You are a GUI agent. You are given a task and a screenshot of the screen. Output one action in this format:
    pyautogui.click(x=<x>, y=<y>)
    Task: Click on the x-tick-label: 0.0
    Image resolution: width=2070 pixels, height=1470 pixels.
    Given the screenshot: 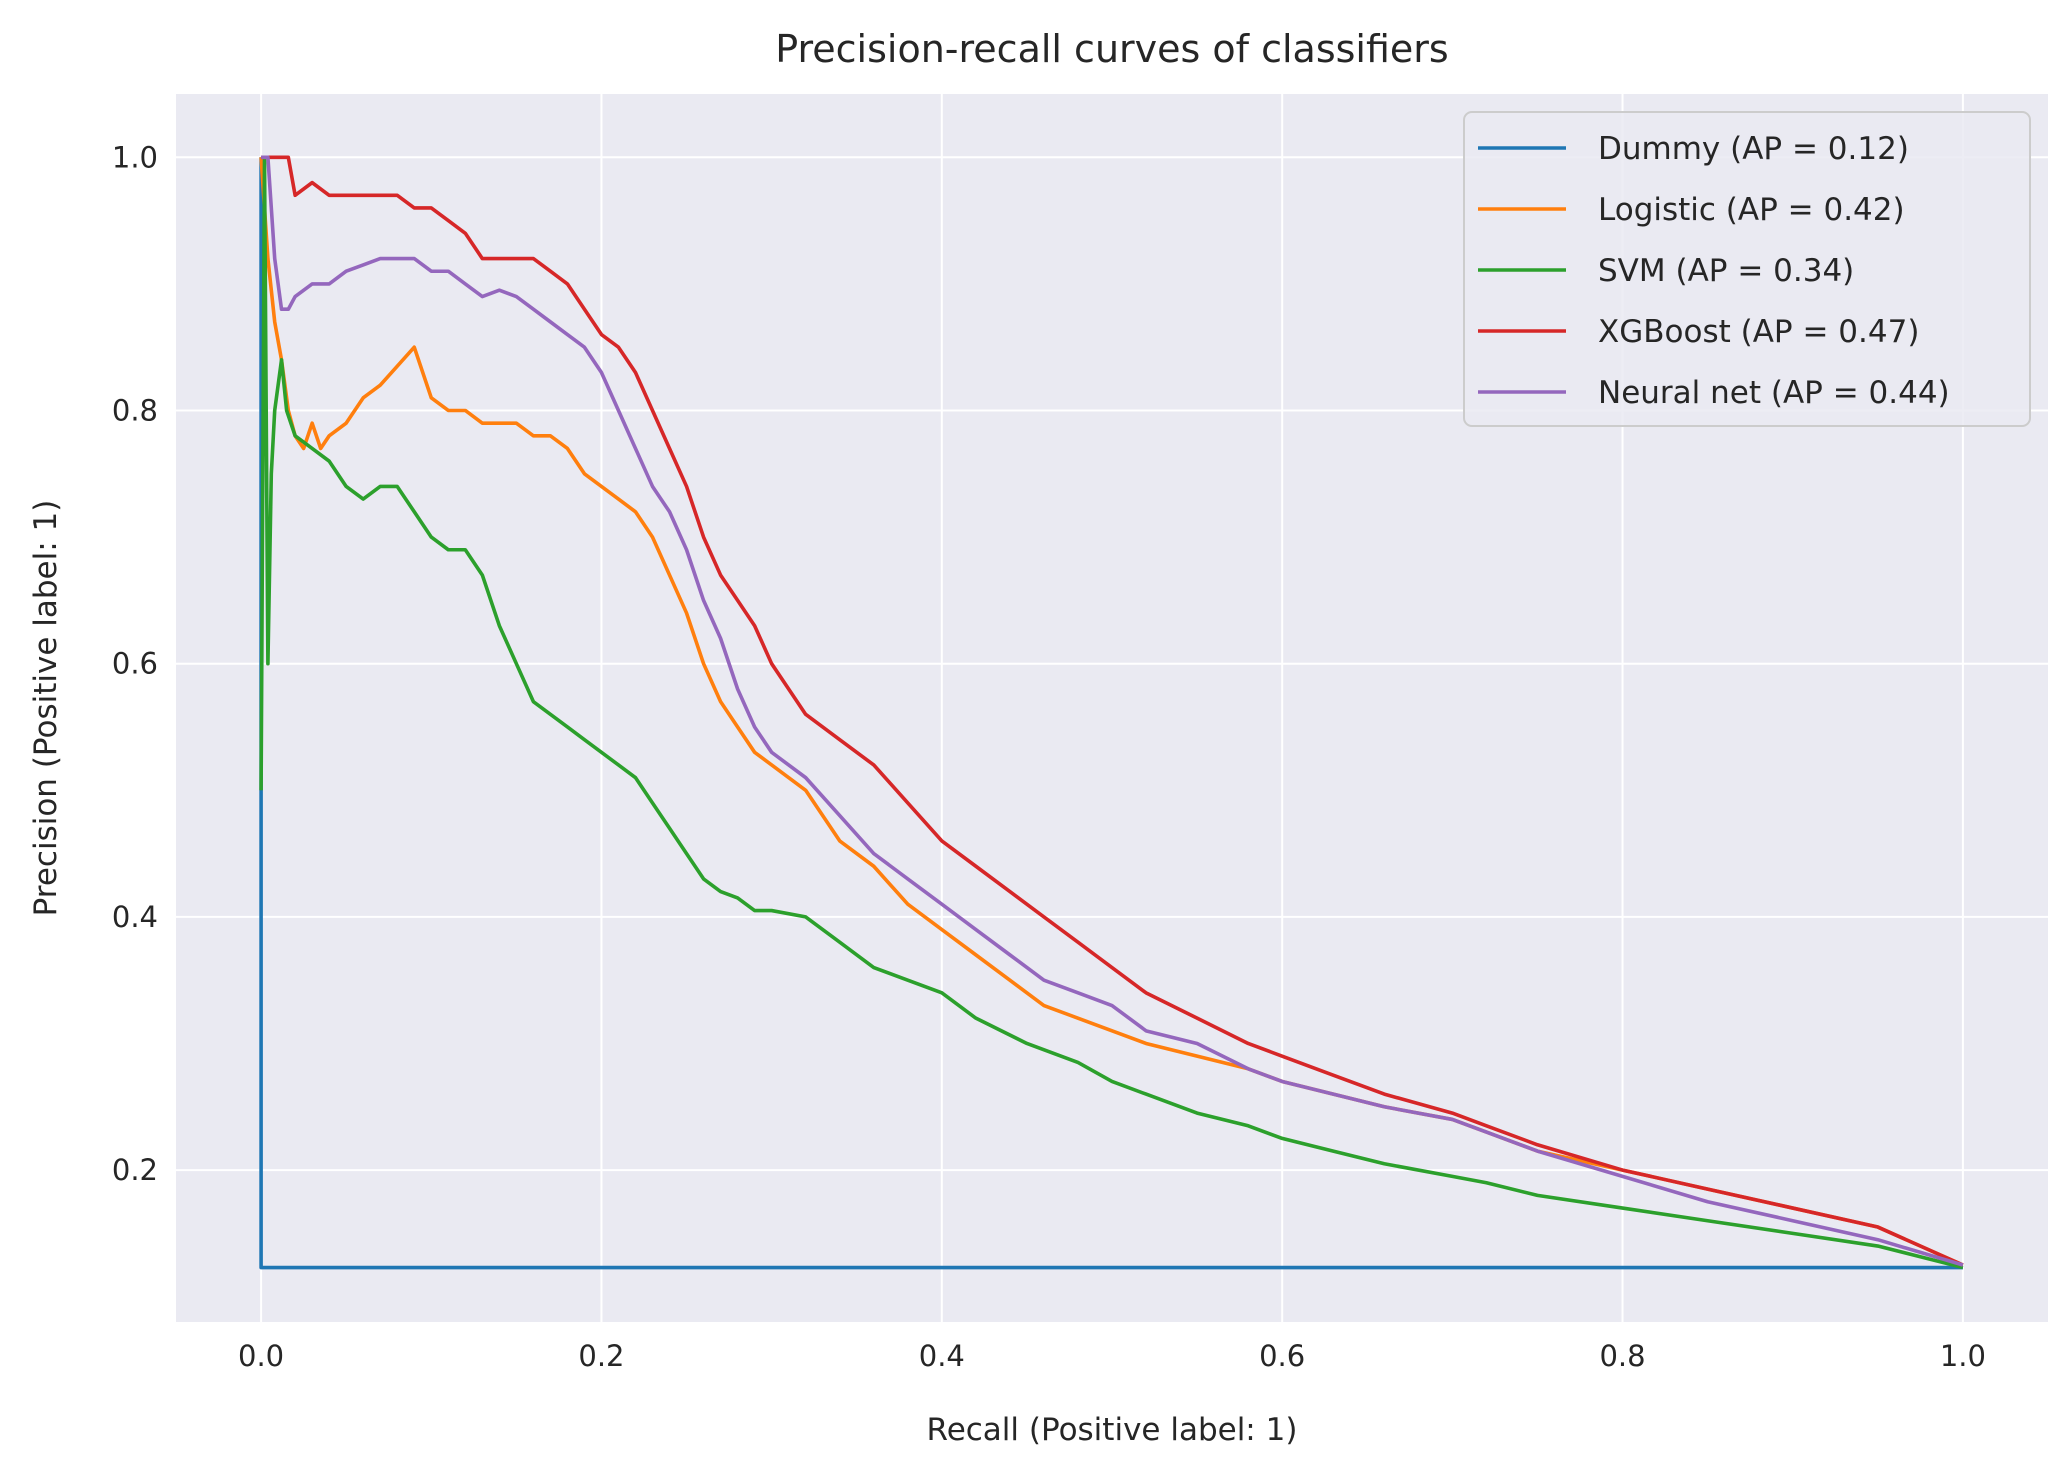 What is the action you would take?
    pyautogui.click(x=261, y=1356)
    